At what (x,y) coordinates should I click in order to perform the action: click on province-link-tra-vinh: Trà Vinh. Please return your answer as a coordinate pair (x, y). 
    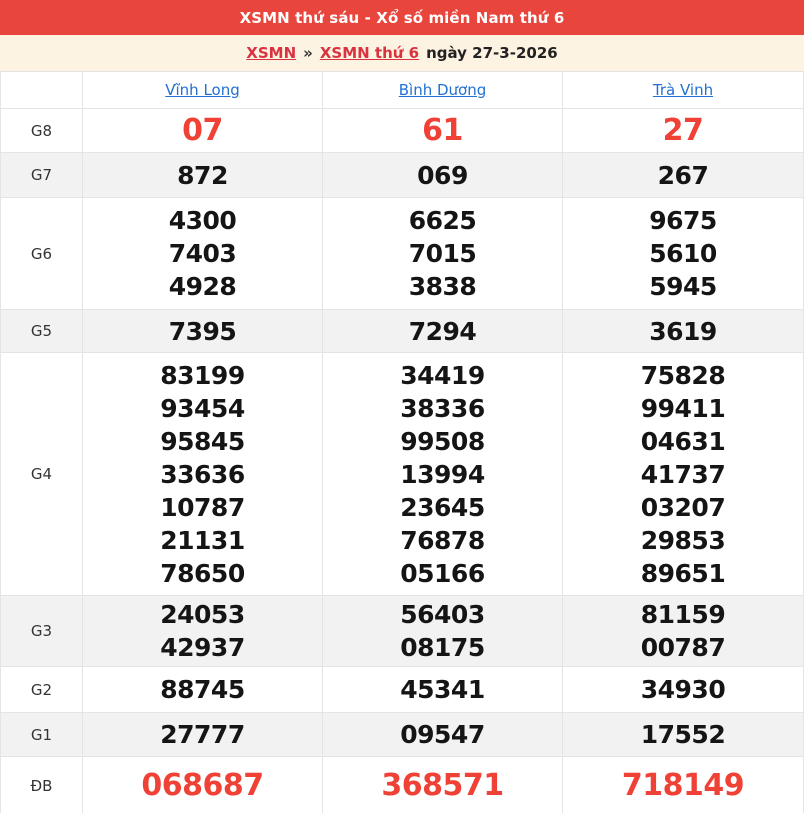
    Looking at the image, I should click on (683, 90).